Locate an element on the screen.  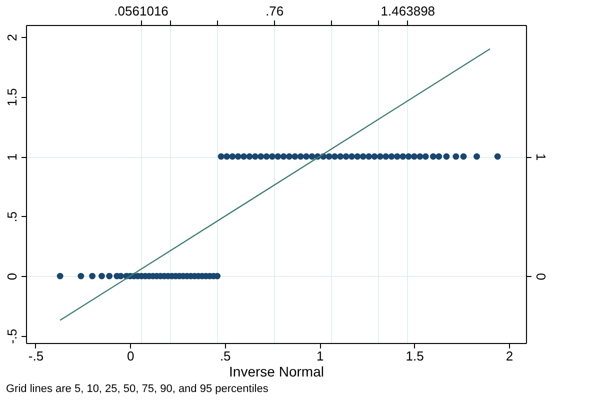
y-tick-label: 0 is located at coordinates (12, 276).